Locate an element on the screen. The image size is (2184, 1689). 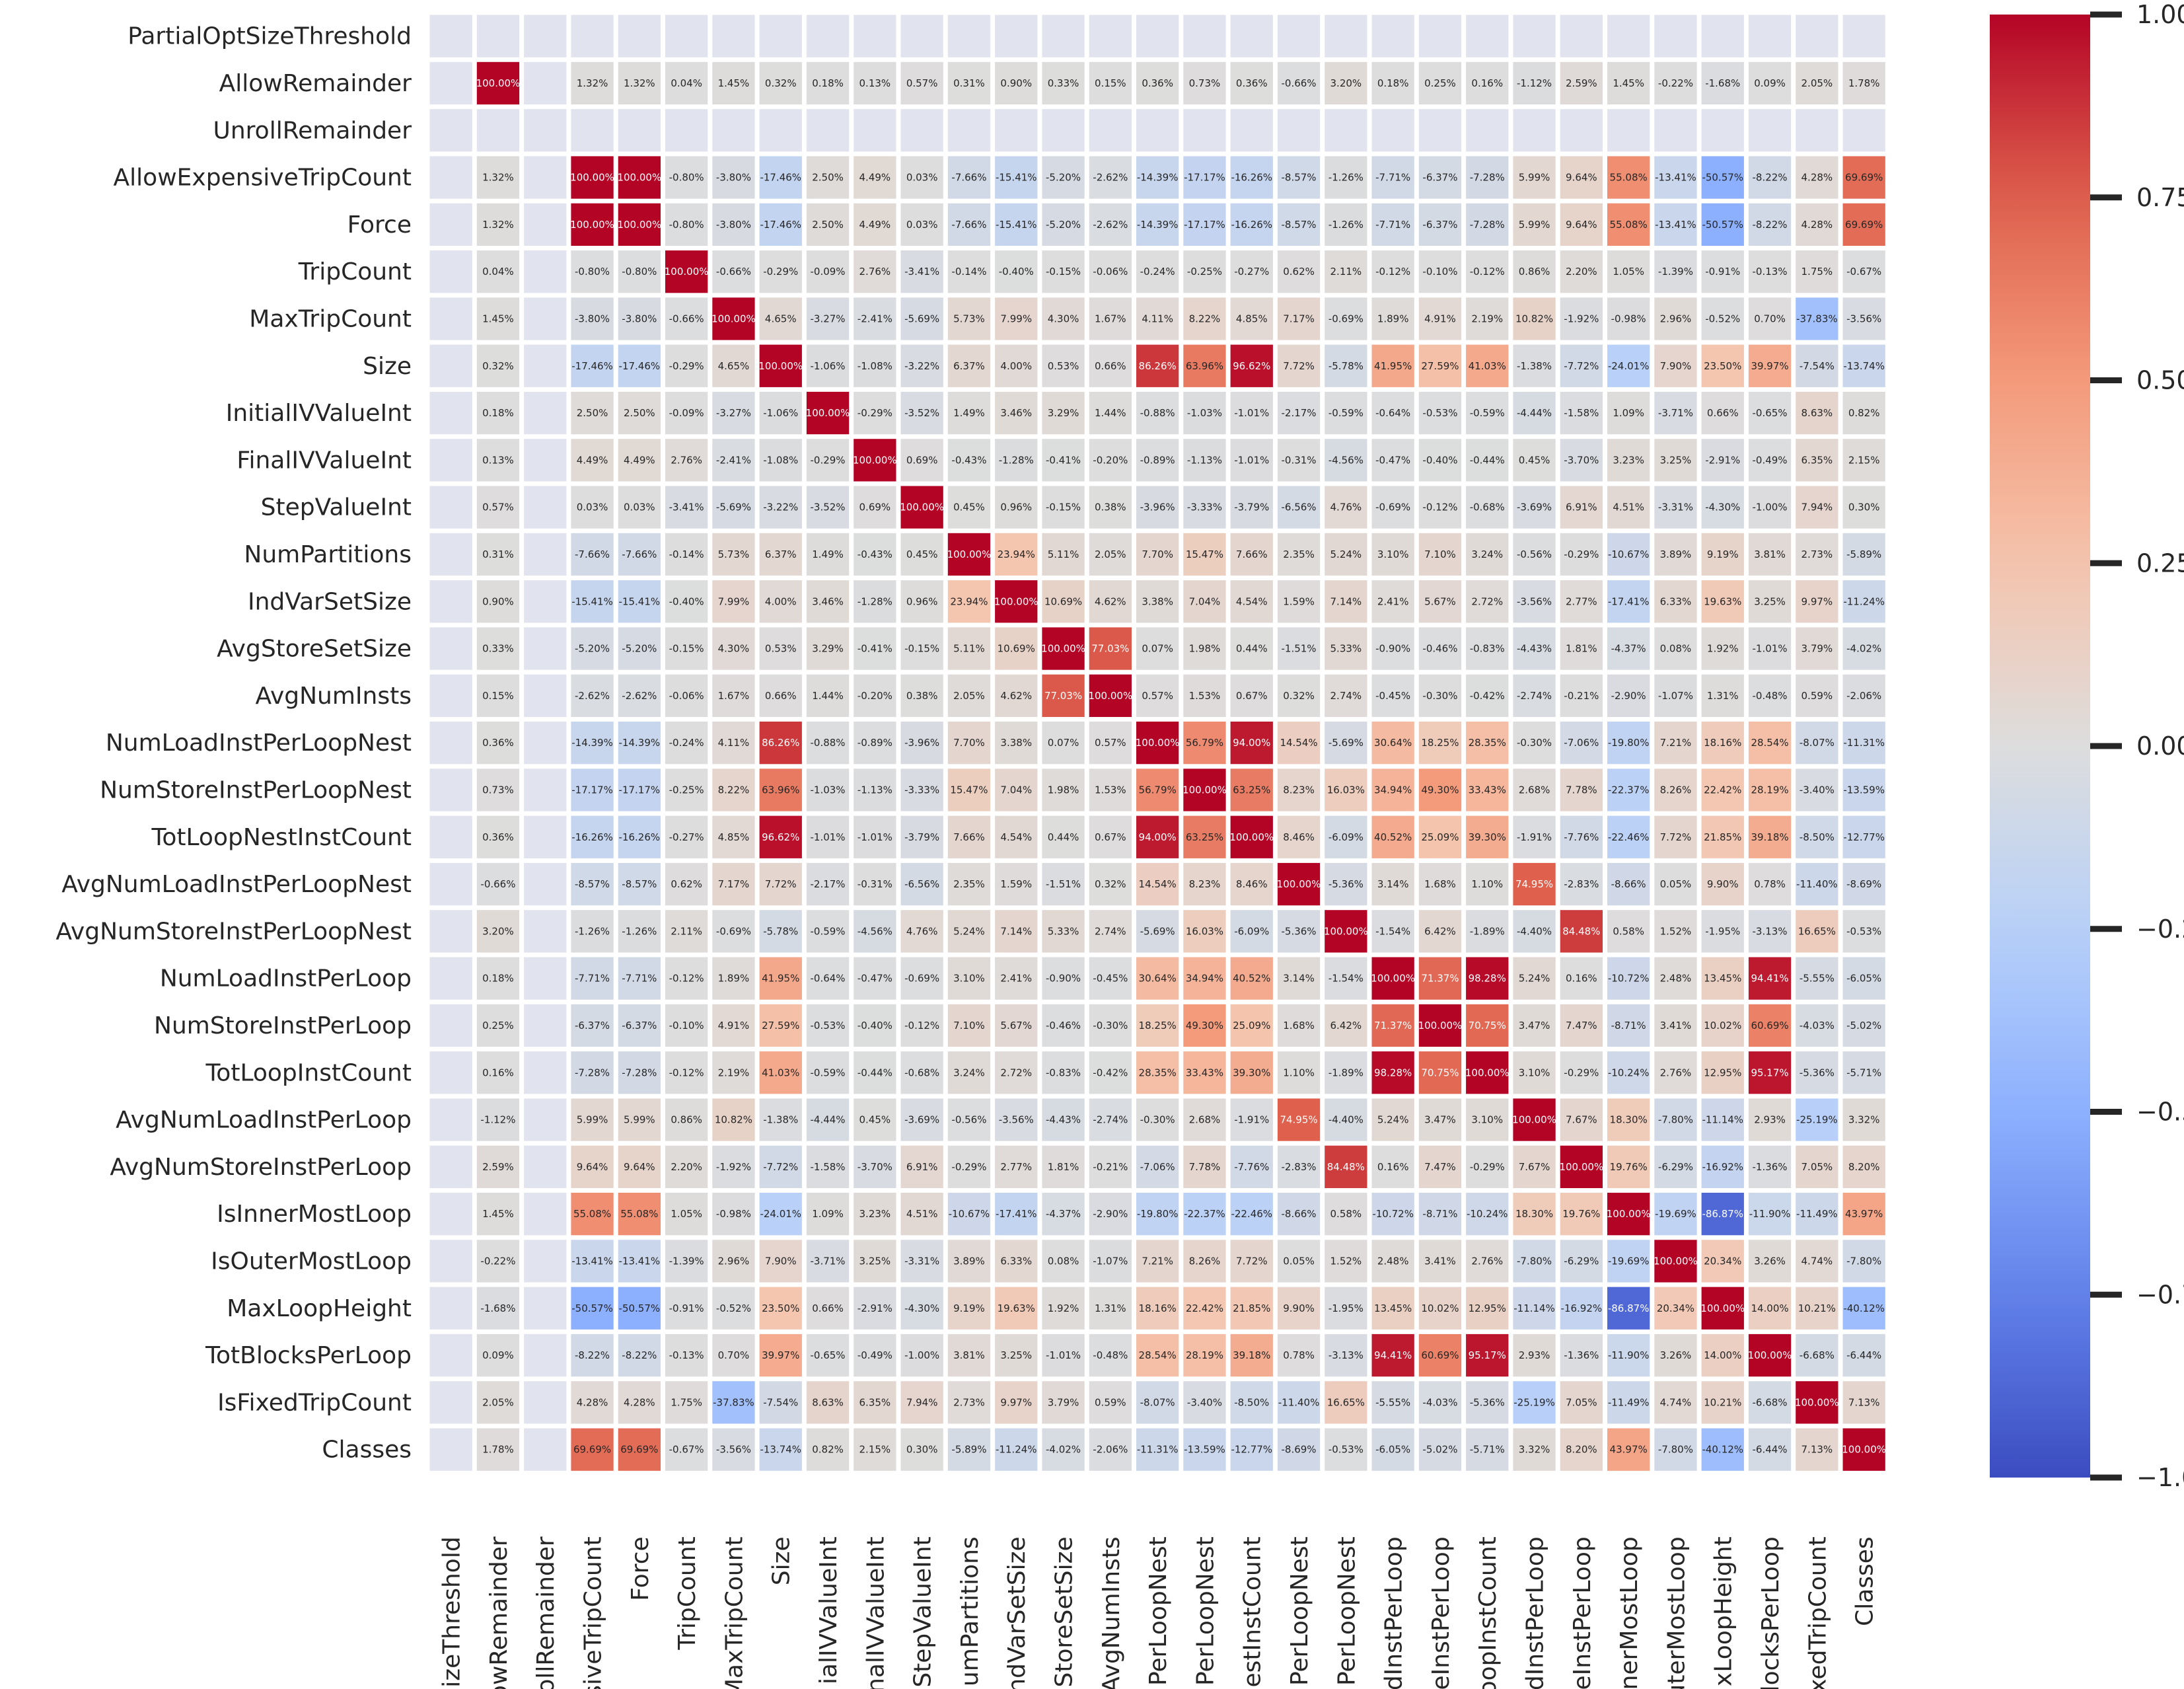
cell-value-label: 0.30% is located at coordinates (922, 1450).